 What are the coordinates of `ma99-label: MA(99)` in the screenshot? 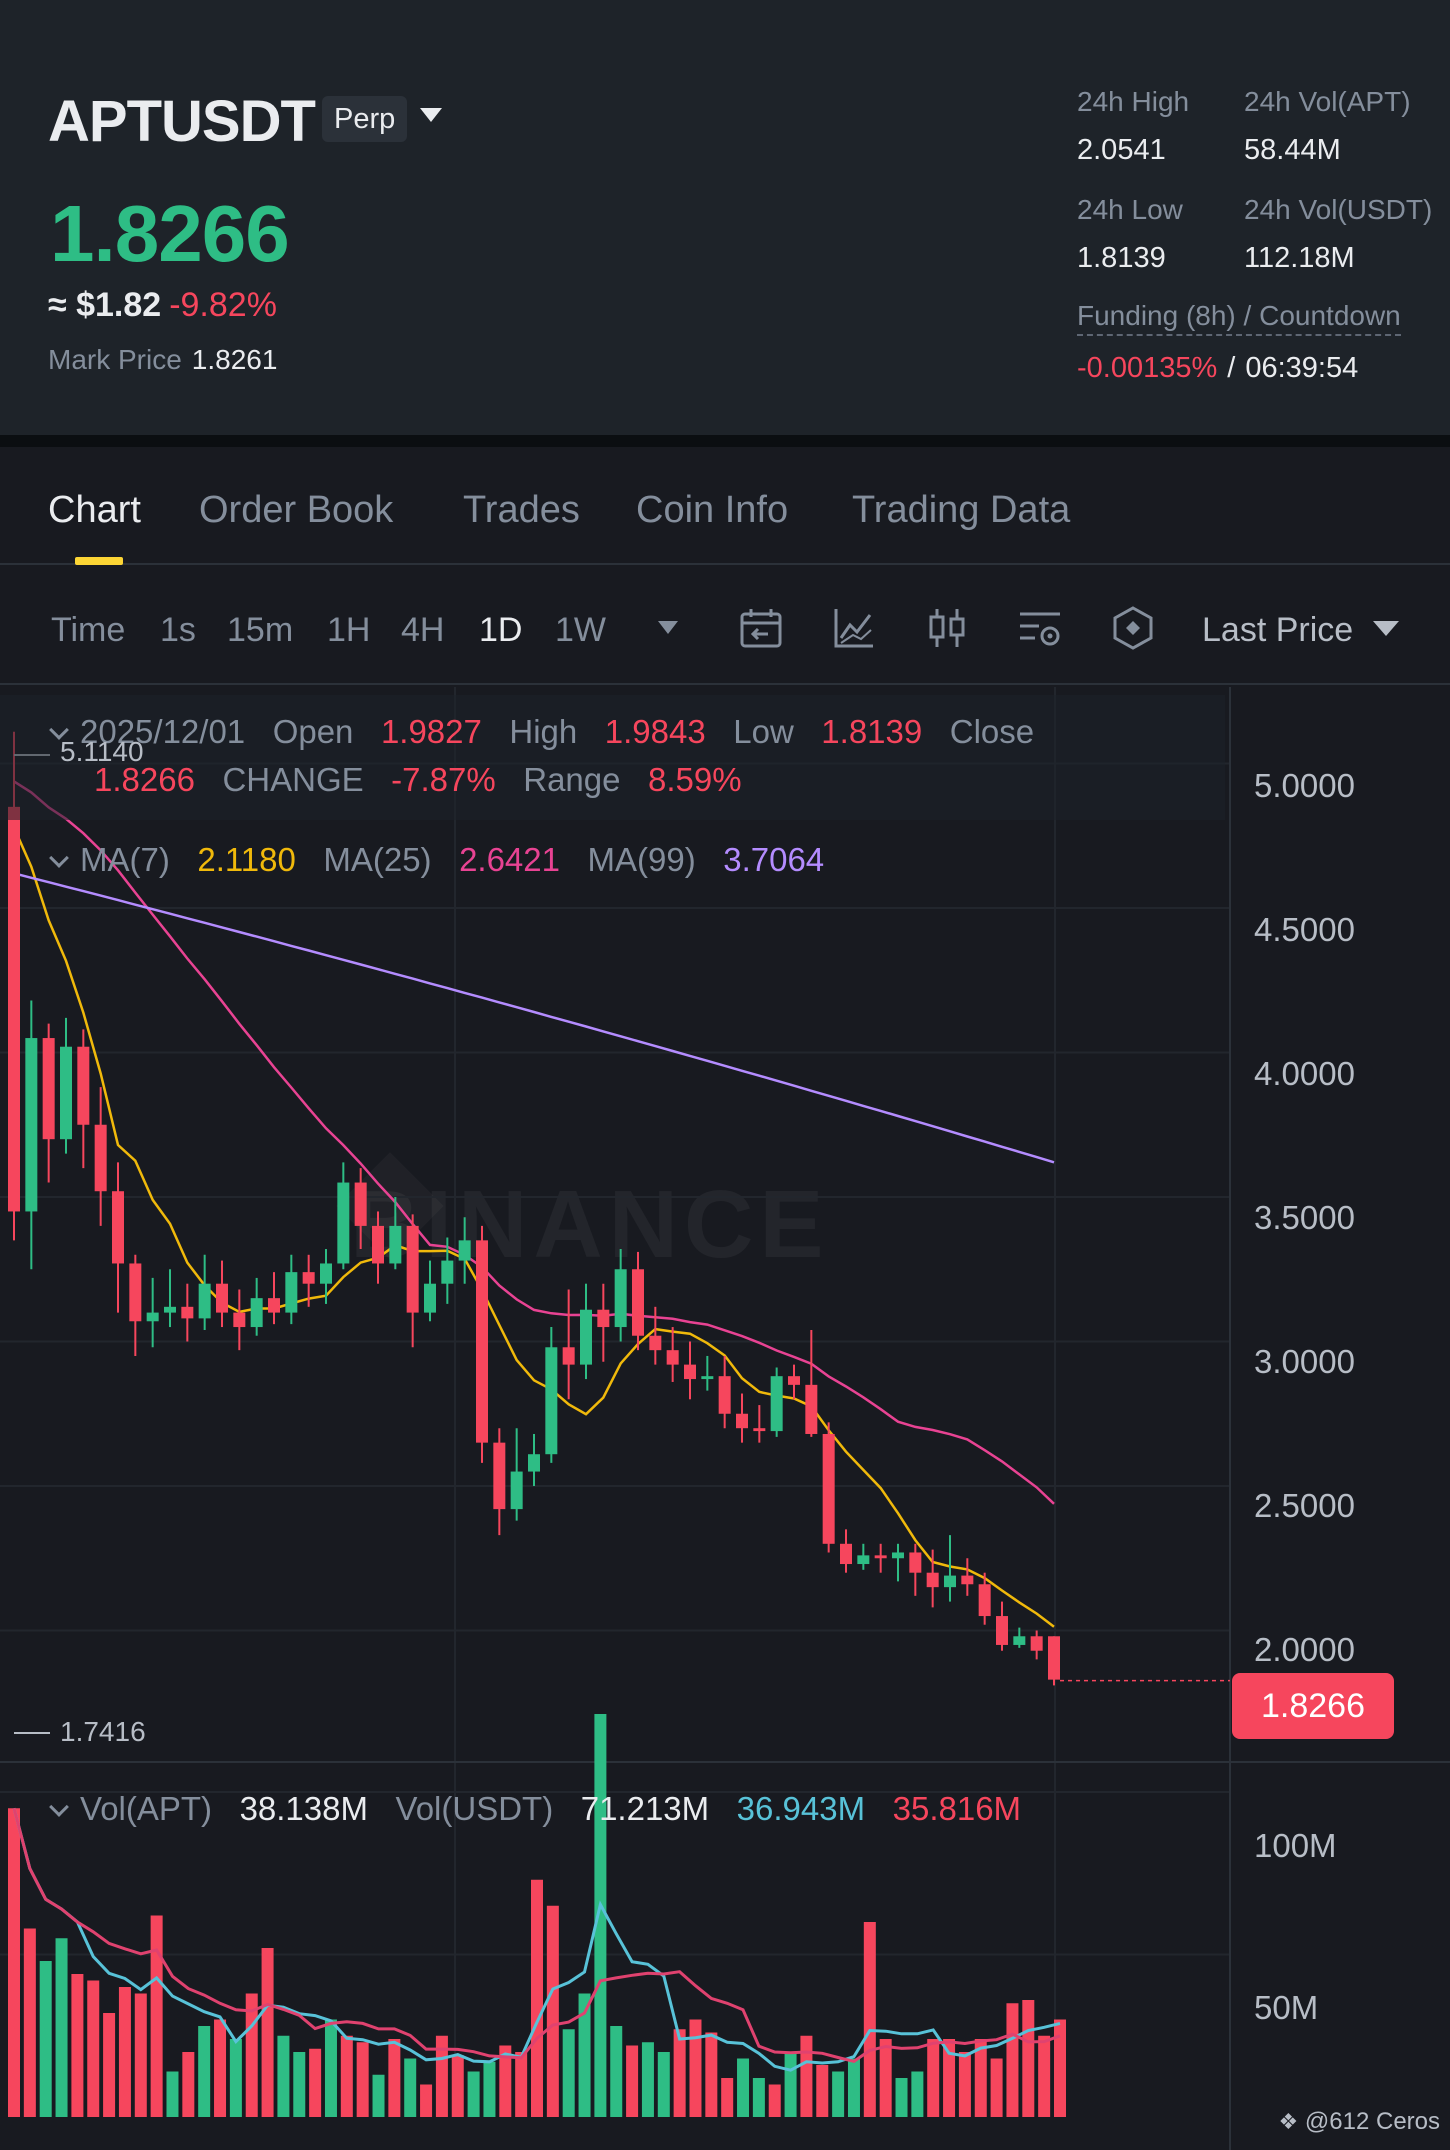 It's located at (641, 859).